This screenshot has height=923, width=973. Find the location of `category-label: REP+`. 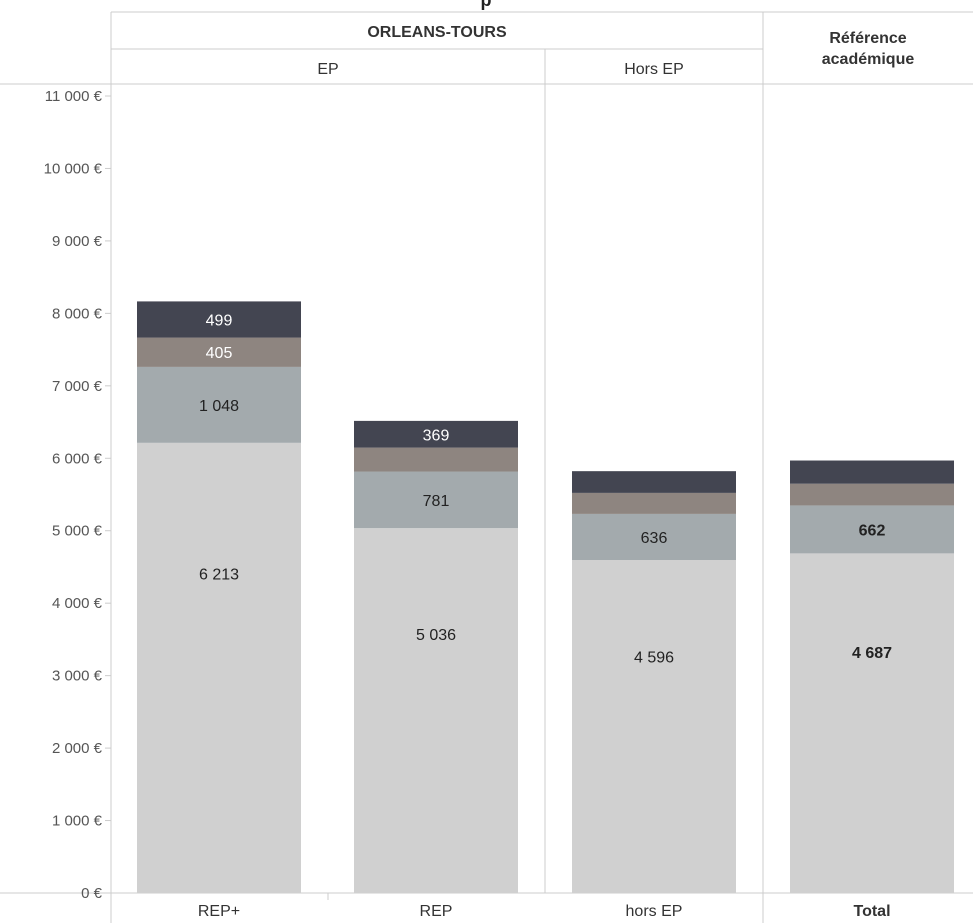

category-label: REP+ is located at coordinates (219, 911).